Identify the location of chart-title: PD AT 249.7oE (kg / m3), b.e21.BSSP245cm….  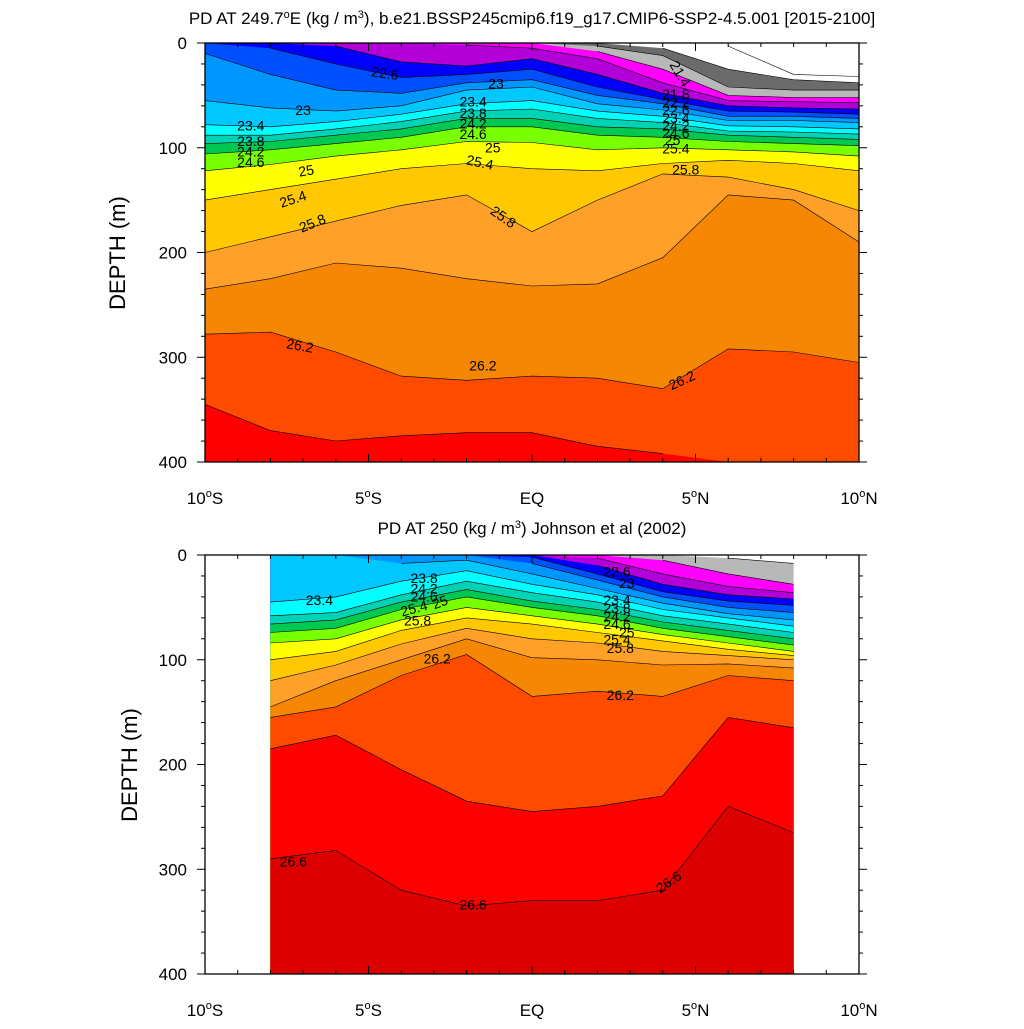
(532, 18).